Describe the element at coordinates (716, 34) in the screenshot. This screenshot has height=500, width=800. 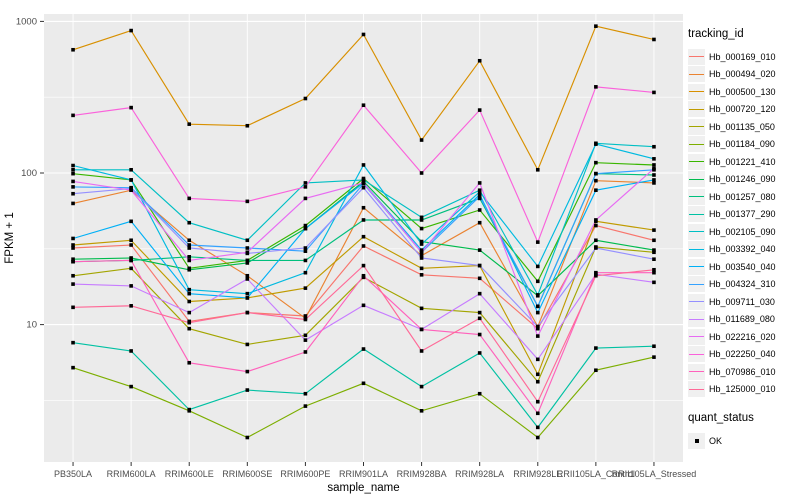
I see `legend-title-tracking-id: tracking_id` at that location.